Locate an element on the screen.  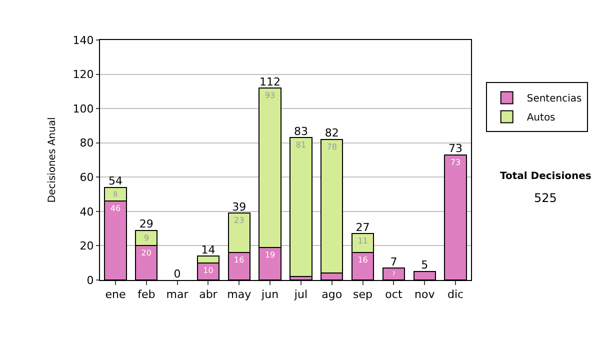
legend-label: Sentencias is located at coordinates (554, 99).